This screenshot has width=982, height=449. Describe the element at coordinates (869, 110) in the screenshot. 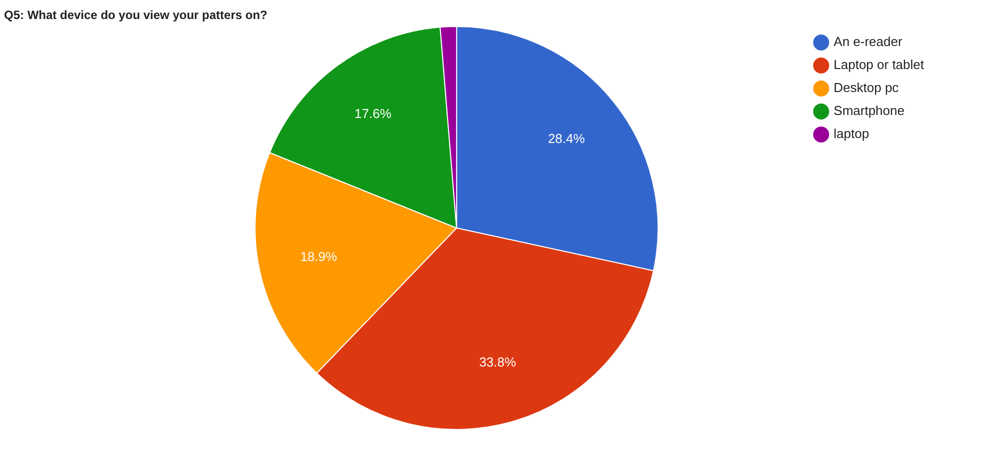

I see `legend-label: Smartphone` at that location.